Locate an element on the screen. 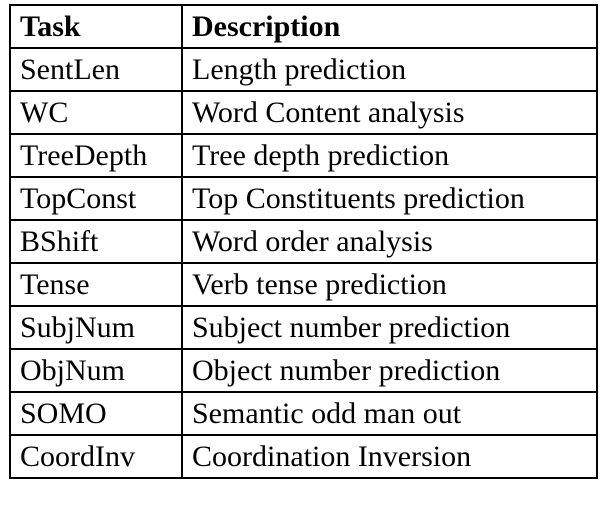 This screenshot has width=603, height=509. table-row: SentLen Length prediction is located at coordinates (303, 69).